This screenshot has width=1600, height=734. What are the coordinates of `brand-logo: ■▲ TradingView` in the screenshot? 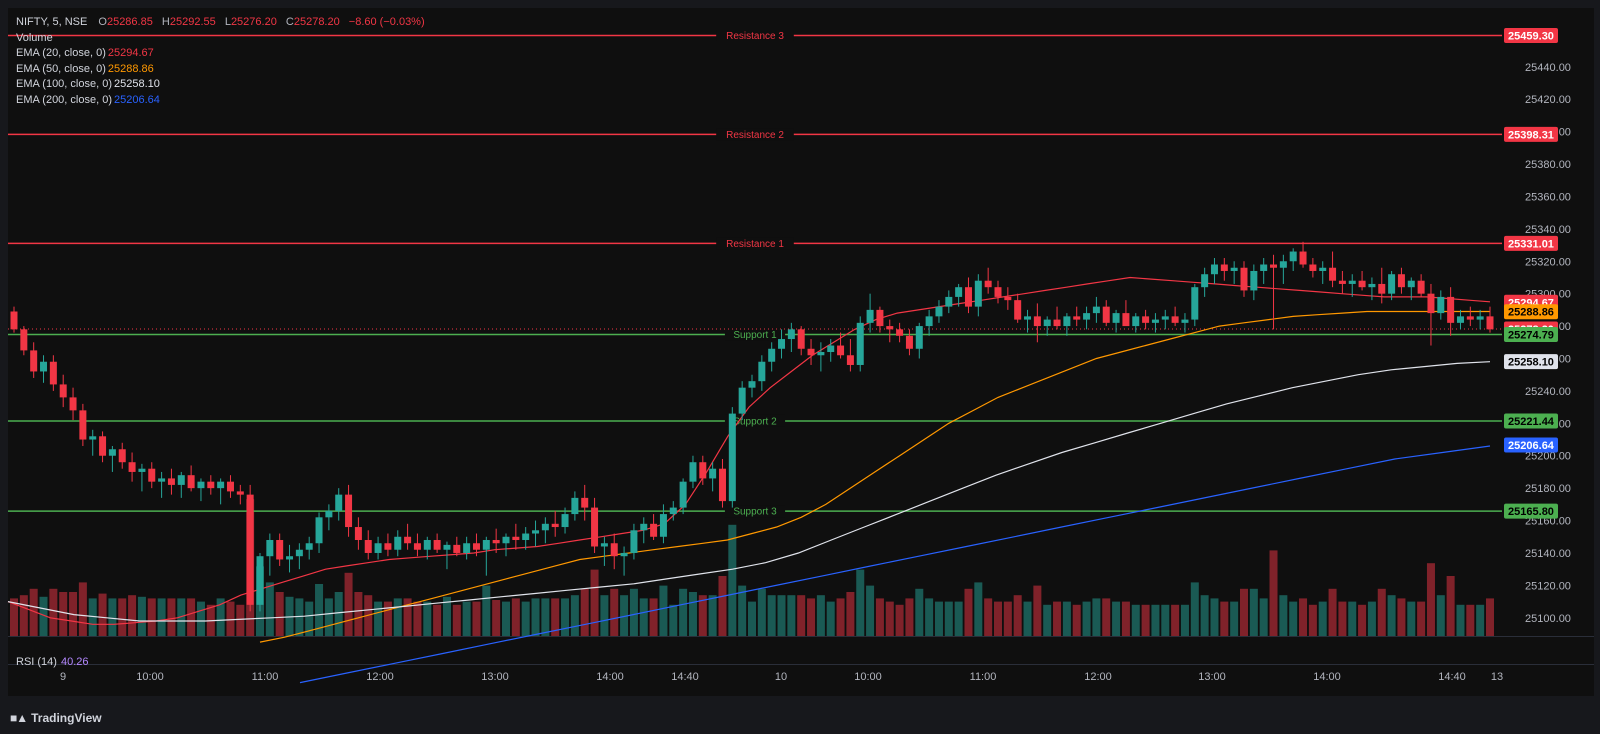 It's located at (56, 718).